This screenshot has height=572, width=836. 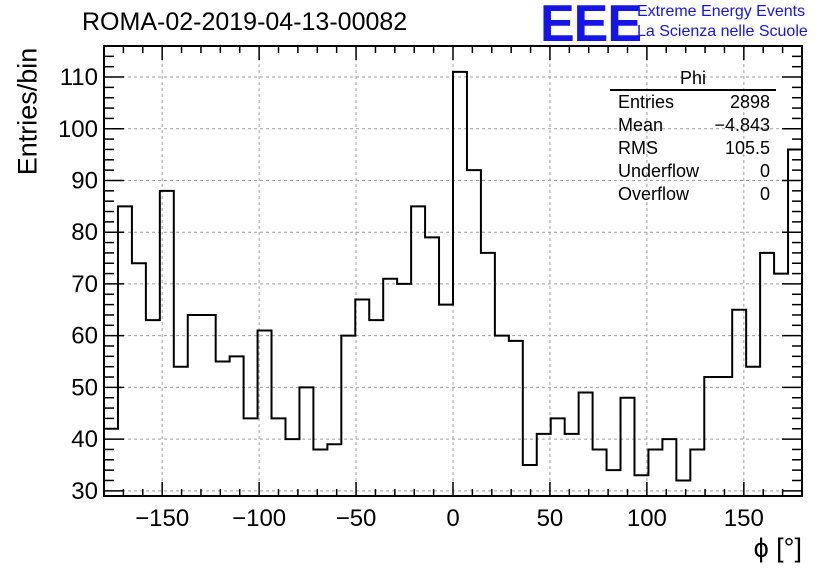 What do you see at coordinates (84, 336) in the screenshot?
I see `y-tick-label: 60` at bounding box center [84, 336].